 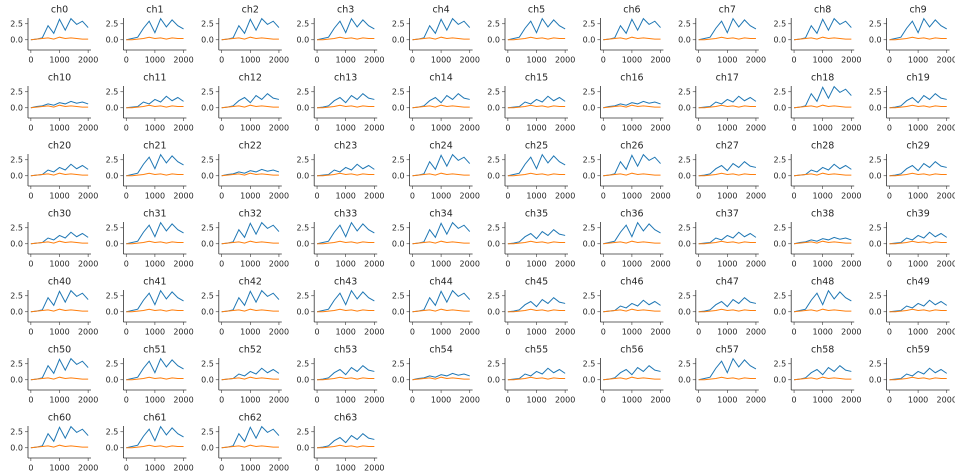 I want to click on subplot: 0.0 2.5 0 1000 2000 ch38, so click(x=817, y=239).